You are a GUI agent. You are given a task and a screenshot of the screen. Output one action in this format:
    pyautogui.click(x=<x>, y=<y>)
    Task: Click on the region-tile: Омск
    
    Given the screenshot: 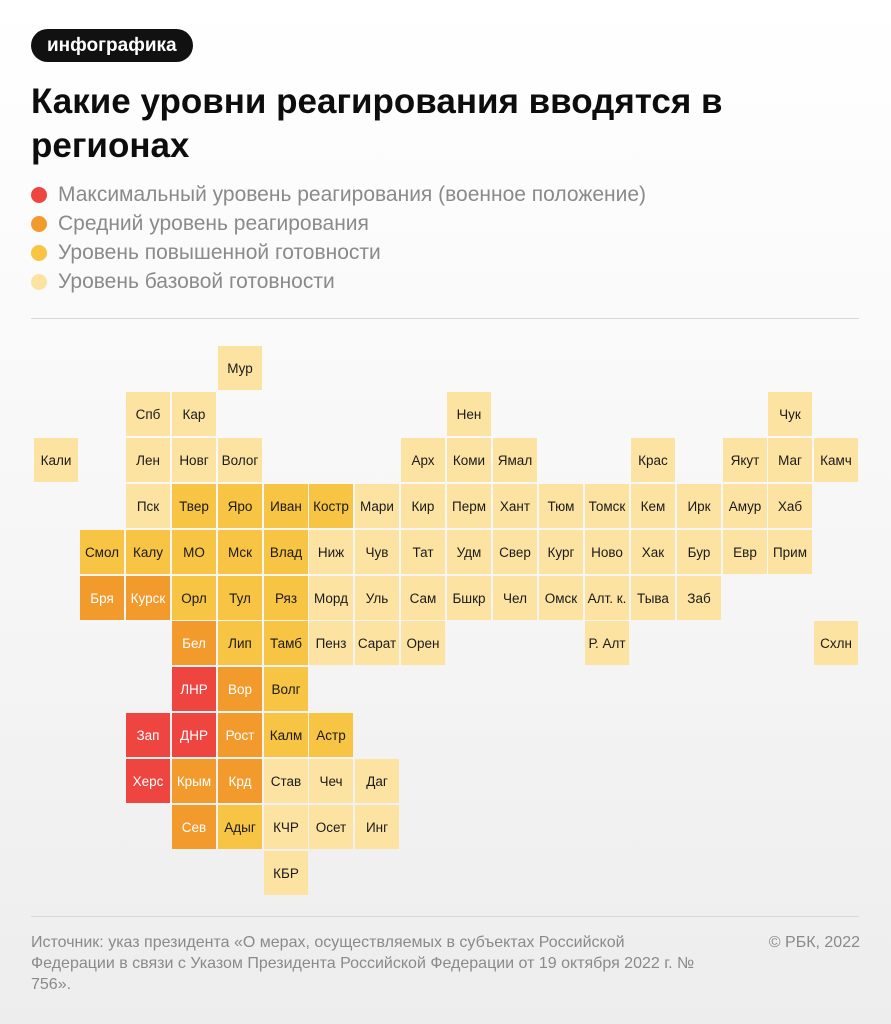 What is the action you would take?
    pyautogui.click(x=561, y=598)
    